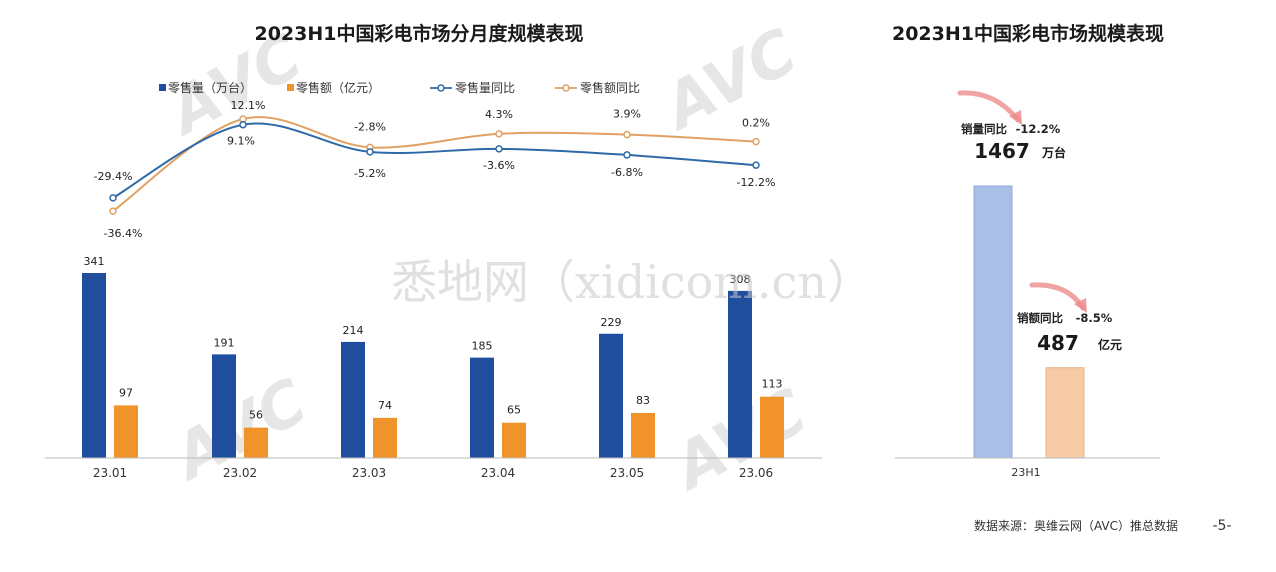  Describe the element at coordinates (611, 322) in the screenshot. I see `volume-bar-label: 229` at that location.